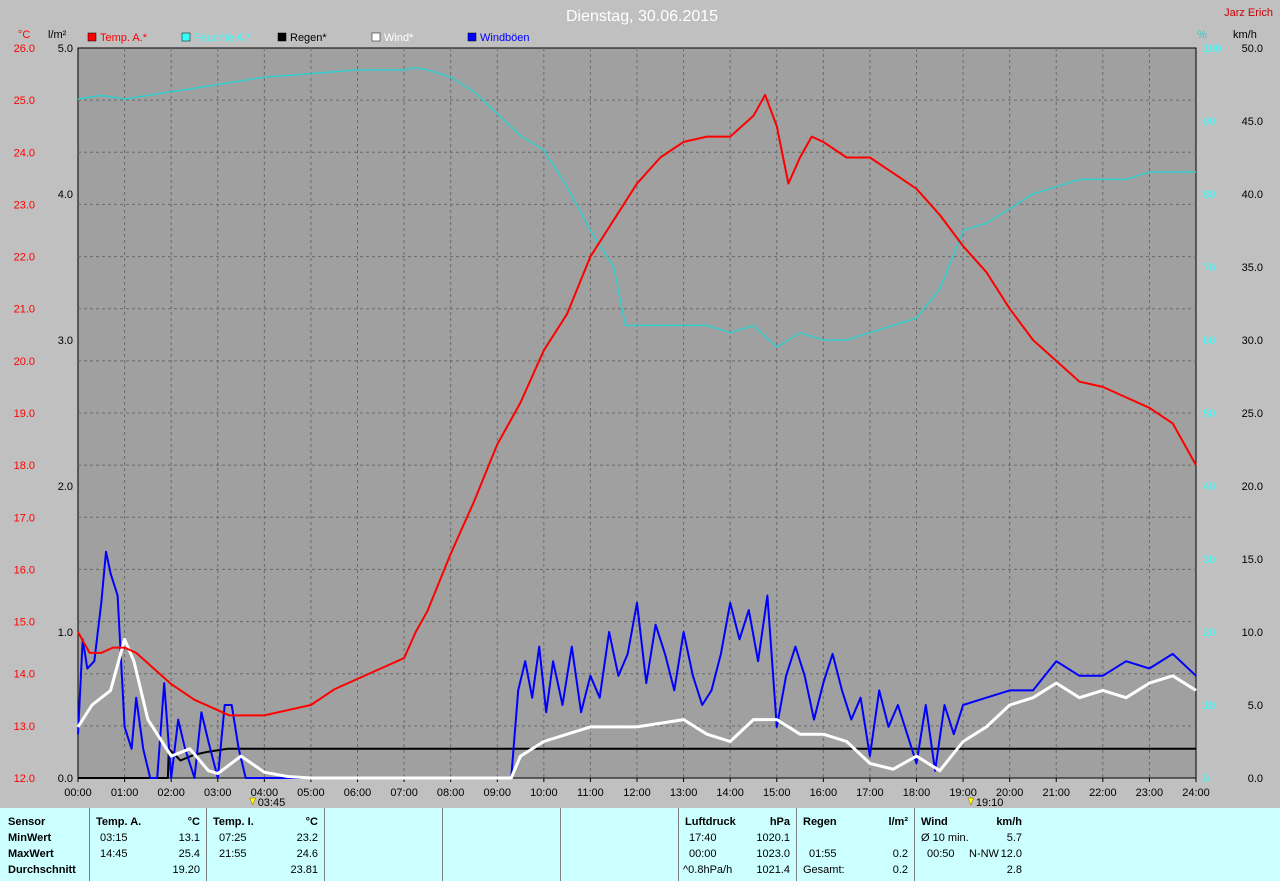 The image size is (1280, 881). Describe the element at coordinates (24, 258) in the screenshot. I see `y-temp-tick-label: 22.0` at that location.